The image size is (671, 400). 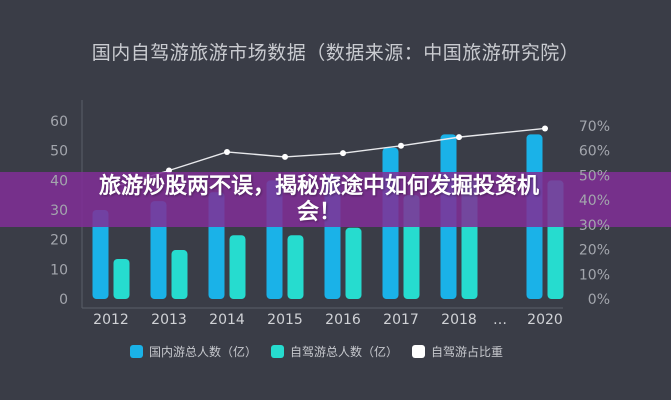 I want to click on bar-selfdrive-2012, so click(x=121, y=278).